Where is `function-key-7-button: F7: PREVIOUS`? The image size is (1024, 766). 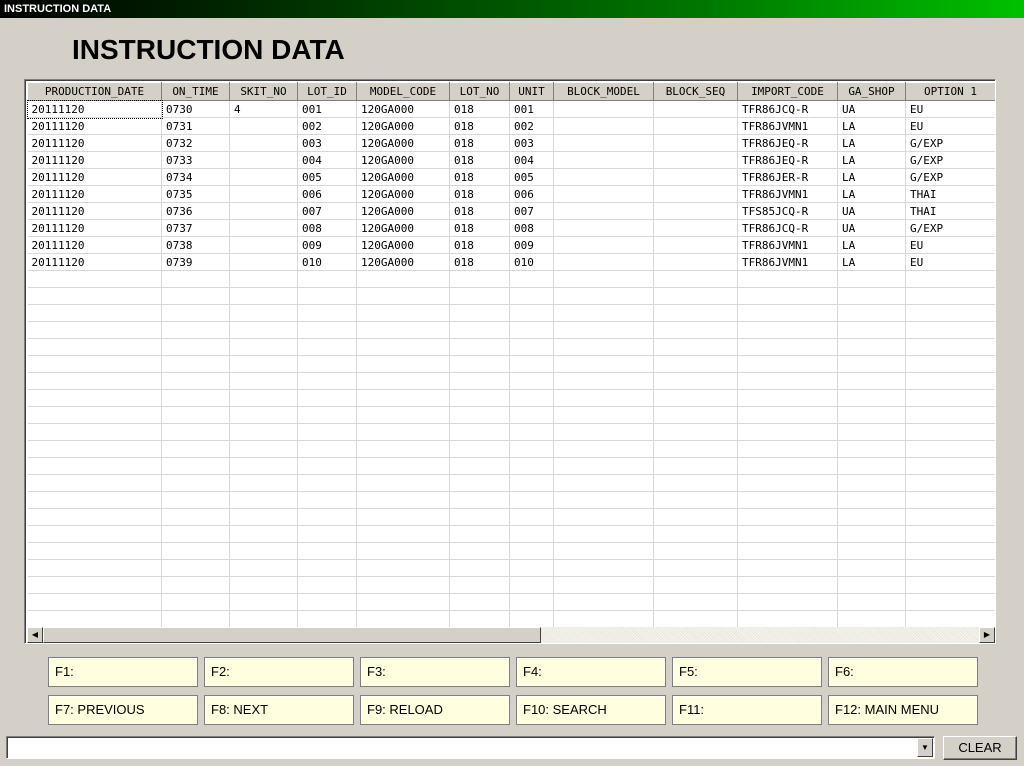
function-key-7-button: F7: PREVIOUS is located at coordinates (123, 710).